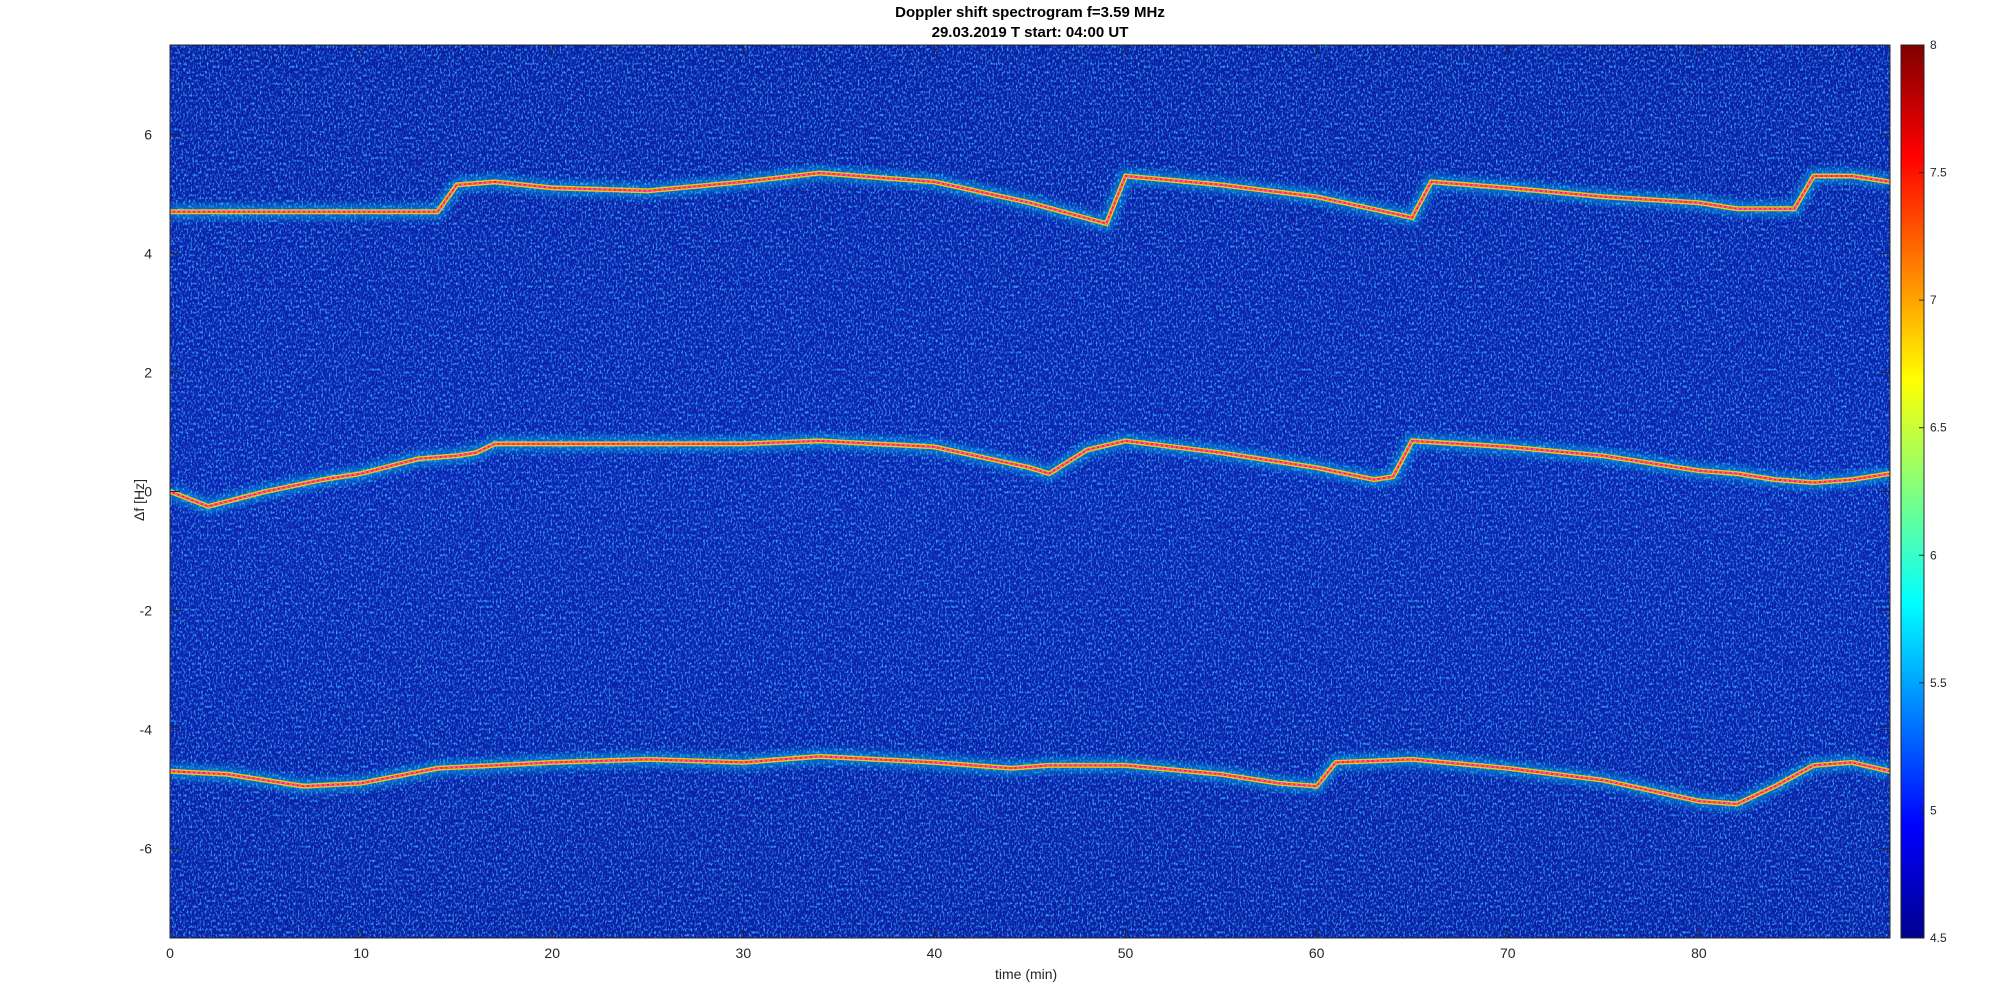 This screenshot has width=2000, height=1003. What do you see at coordinates (1938, 173) in the screenshot?
I see `colorbar-tick-label: 7.5` at bounding box center [1938, 173].